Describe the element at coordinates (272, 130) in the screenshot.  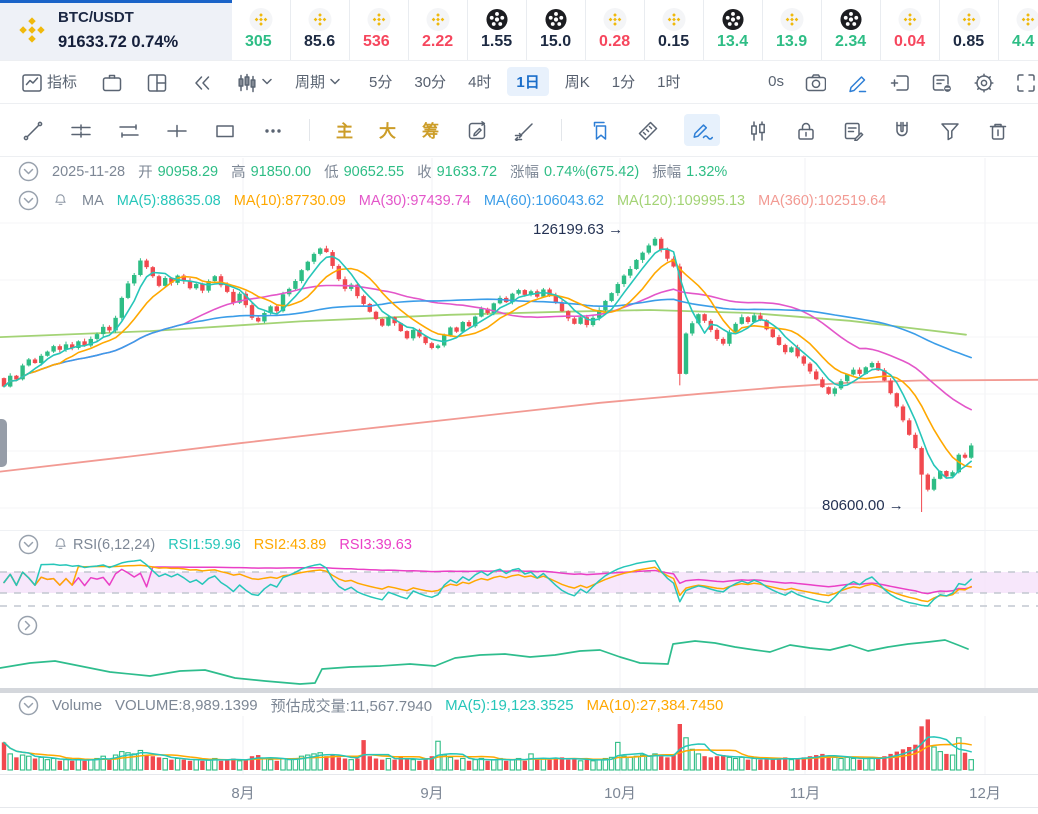
I see `more-tools-button` at that location.